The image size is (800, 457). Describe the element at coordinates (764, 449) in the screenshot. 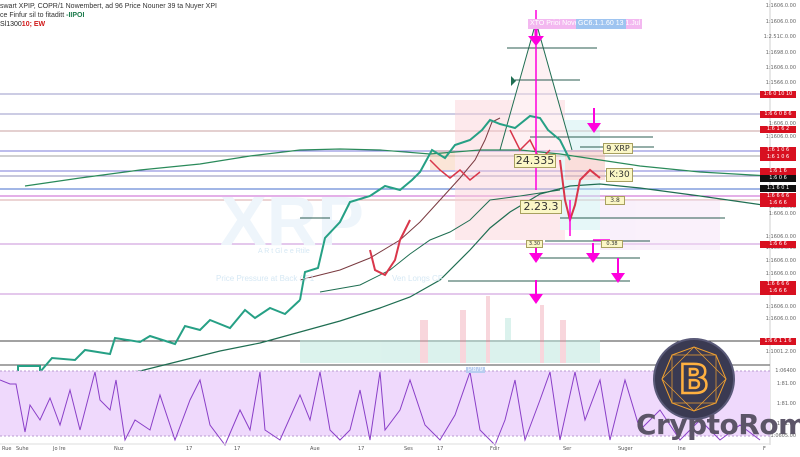

I see `time-tick: F` at that location.